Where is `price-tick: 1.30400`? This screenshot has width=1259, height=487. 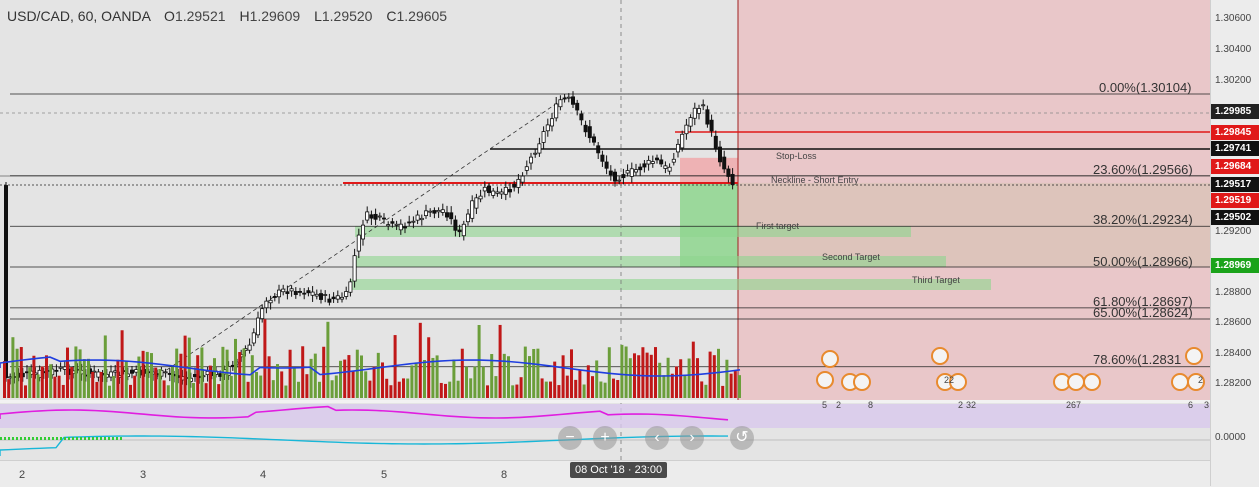
price-tick: 1.30400 is located at coordinates (1233, 49).